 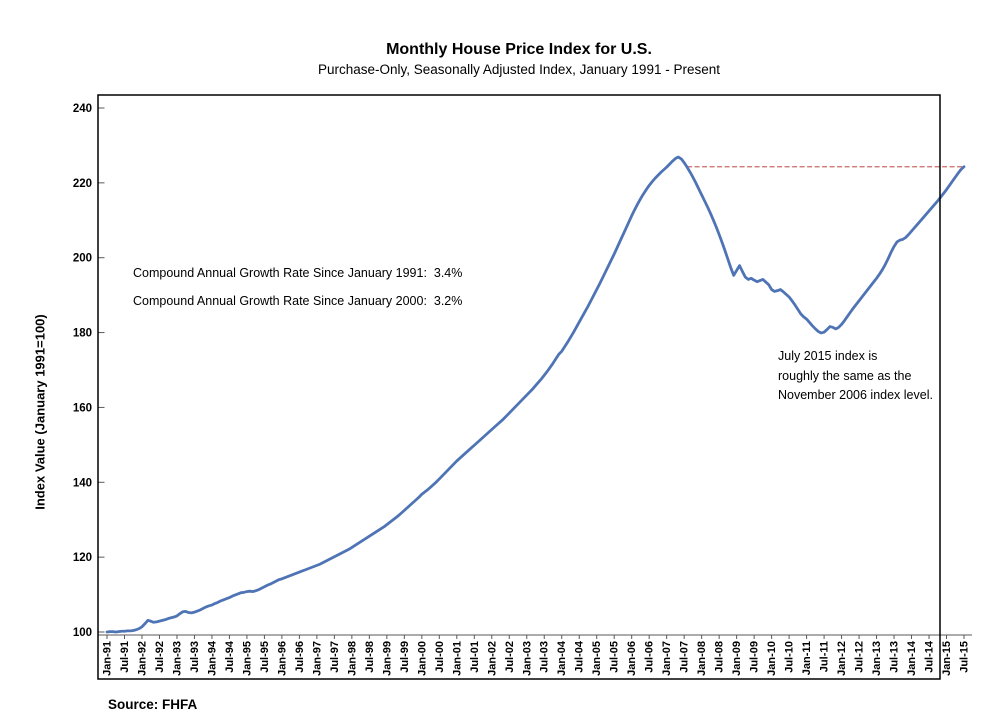 What do you see at coordinates (82, 483) in the screenshot?
I see `svg-text: 140` at bounding box center [82, 483].